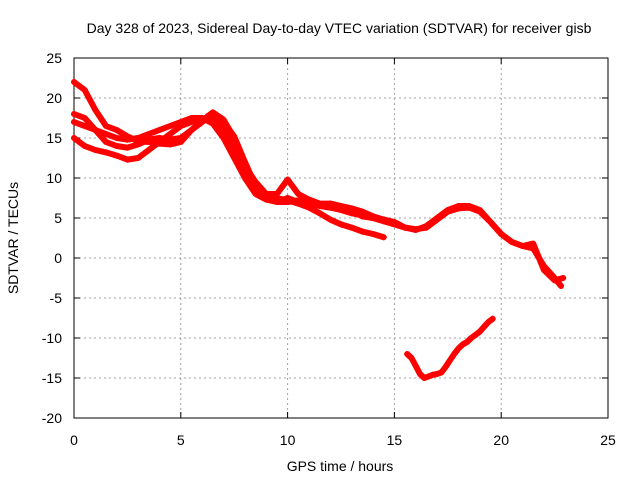 The image size is (640, 480). Describe the element at coordinates (58, 258) in the screenshot. I see `y-tick-label: 0` at that location.